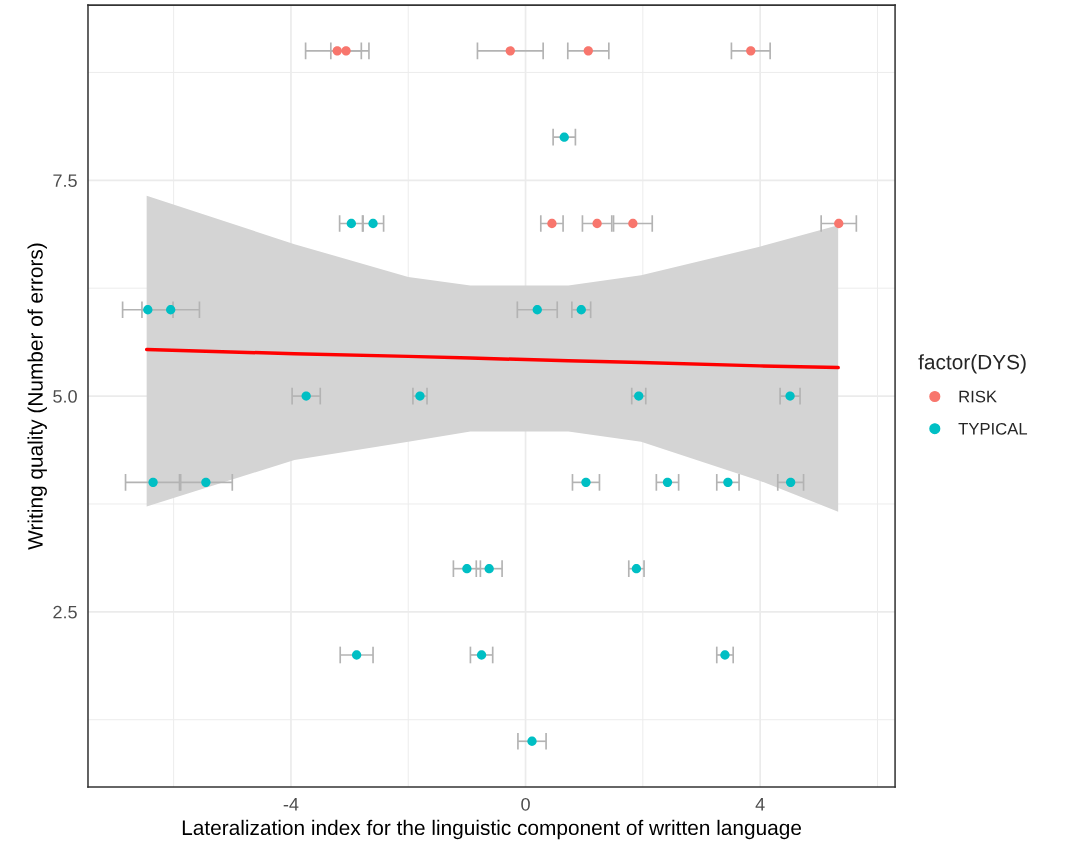 This screenshot has width=1081, height=856. I want to click on y-axis-title: Writing quality (Number of errors), so click(37, 396).